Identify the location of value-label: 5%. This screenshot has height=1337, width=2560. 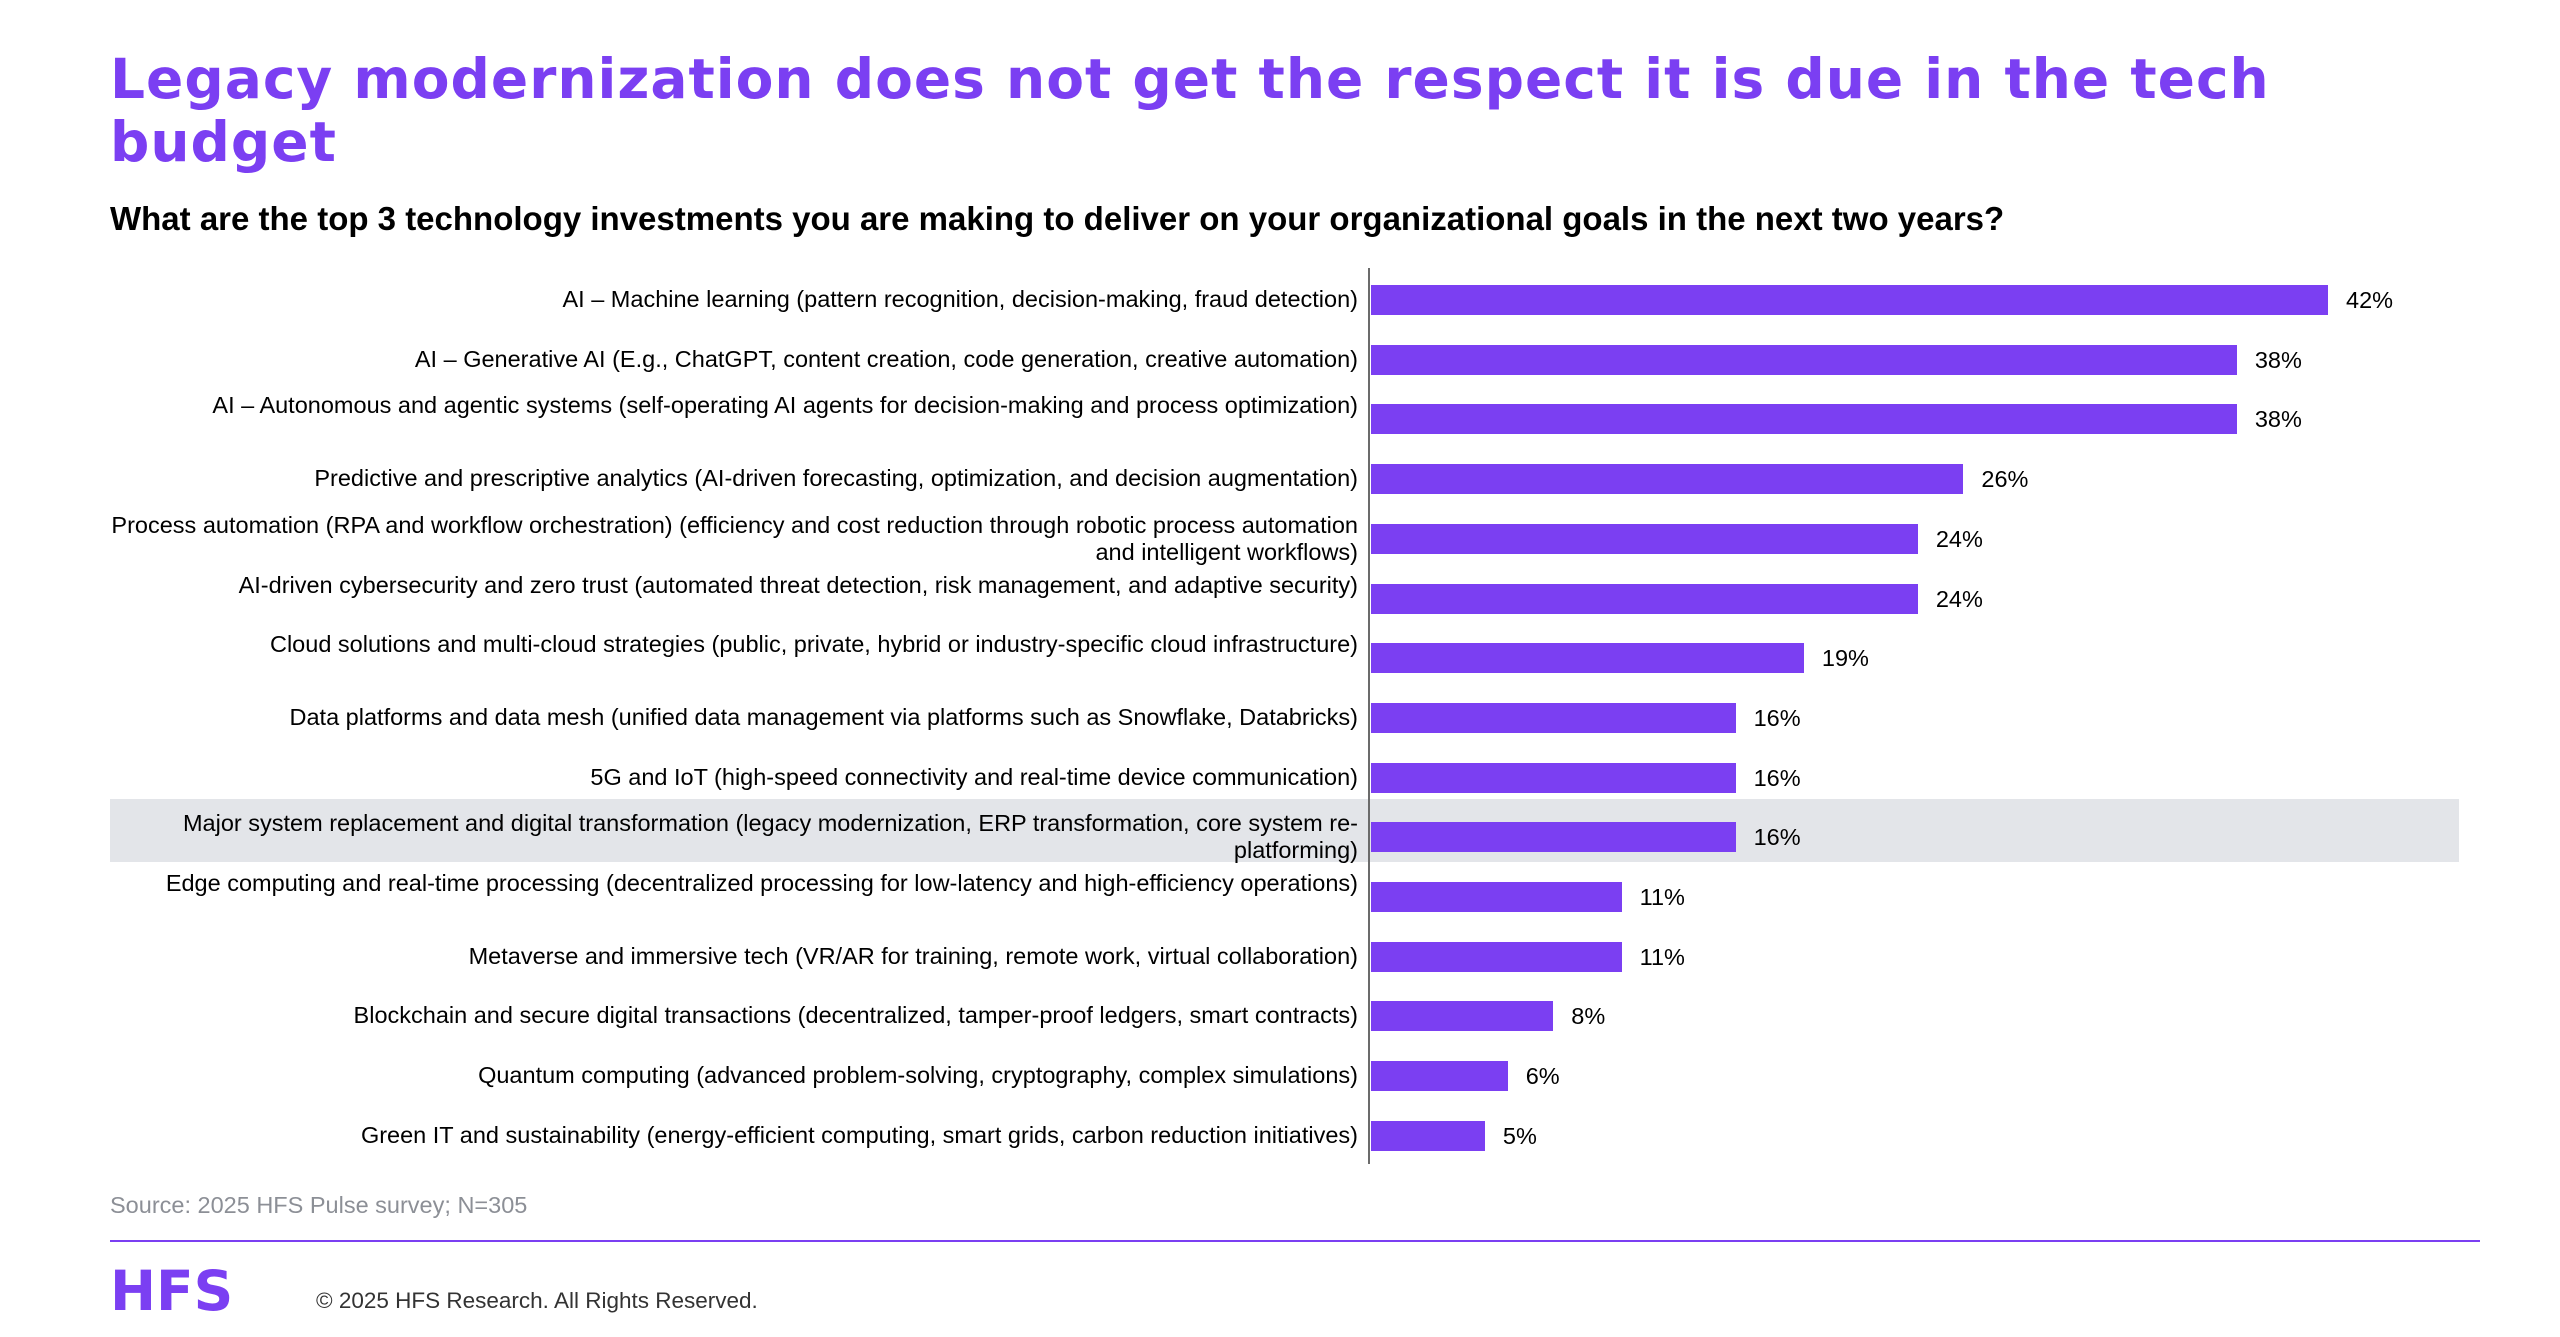
(1519, 1135).